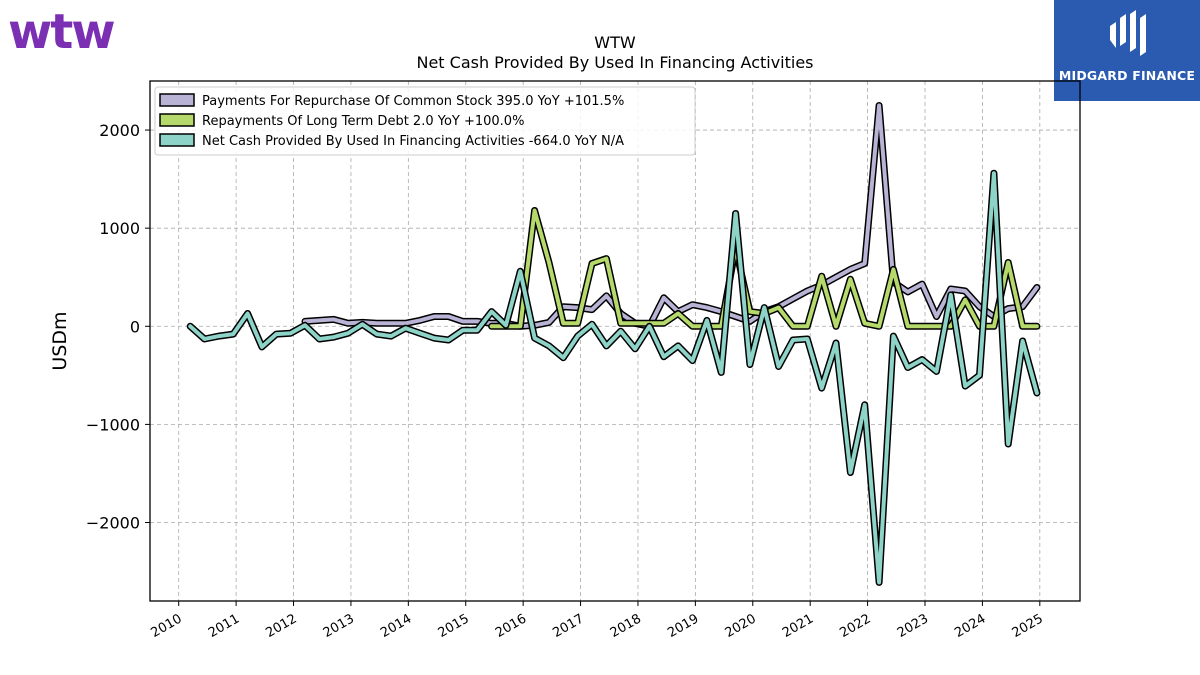 The image size is (1200, 675). What do you see at coordinates (281, 626) in the screenshot?
I see `x-tick-label: 2012` at bounding box center [281, 626].